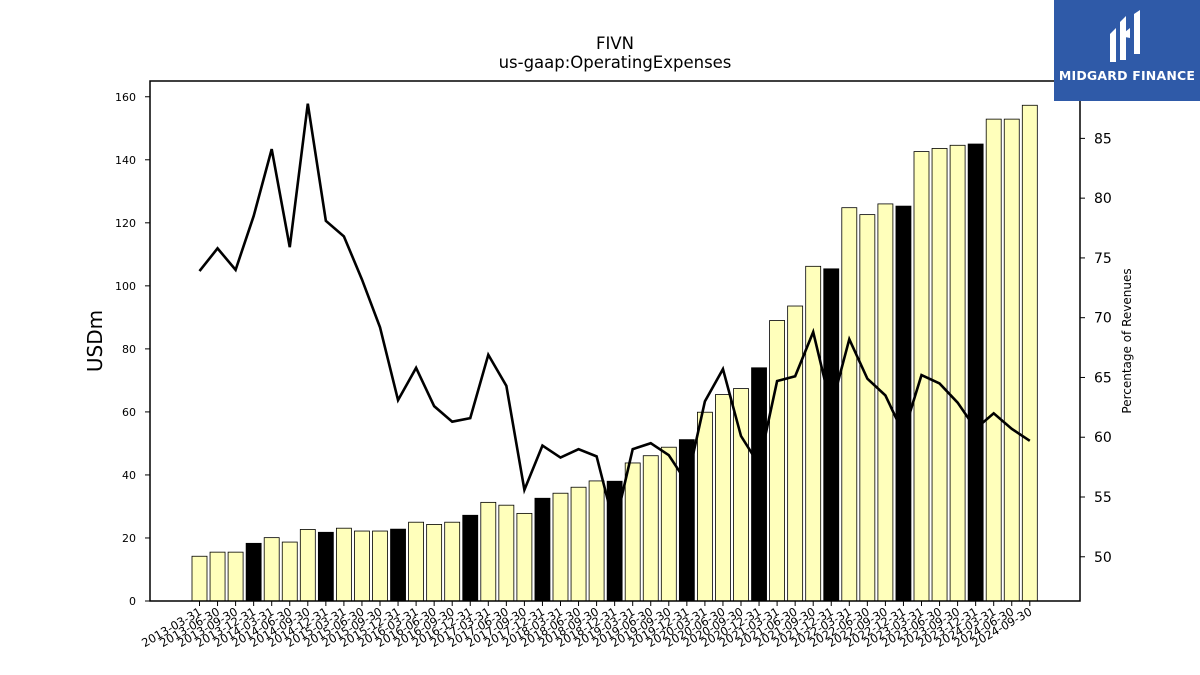 The width and height of the screenshot is (1200, 675). Describe the element at coordinates (1127, 340) in the screenshot. I see `y2-axis-label: Percentage of Revenues` at that location.